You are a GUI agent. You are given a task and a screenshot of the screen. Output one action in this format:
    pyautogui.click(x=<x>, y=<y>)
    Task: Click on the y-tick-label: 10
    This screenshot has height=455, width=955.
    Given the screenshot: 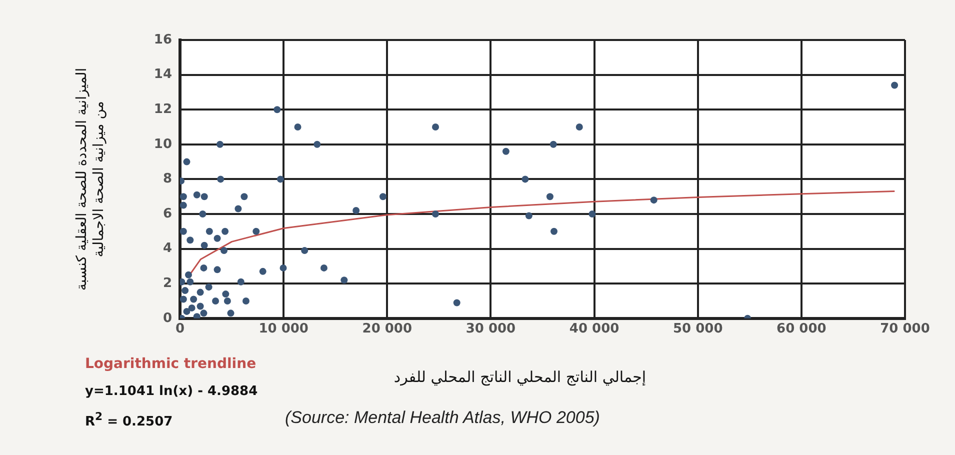 What is the action you would take?
    pyautogui.click(x=163, y=144)
    